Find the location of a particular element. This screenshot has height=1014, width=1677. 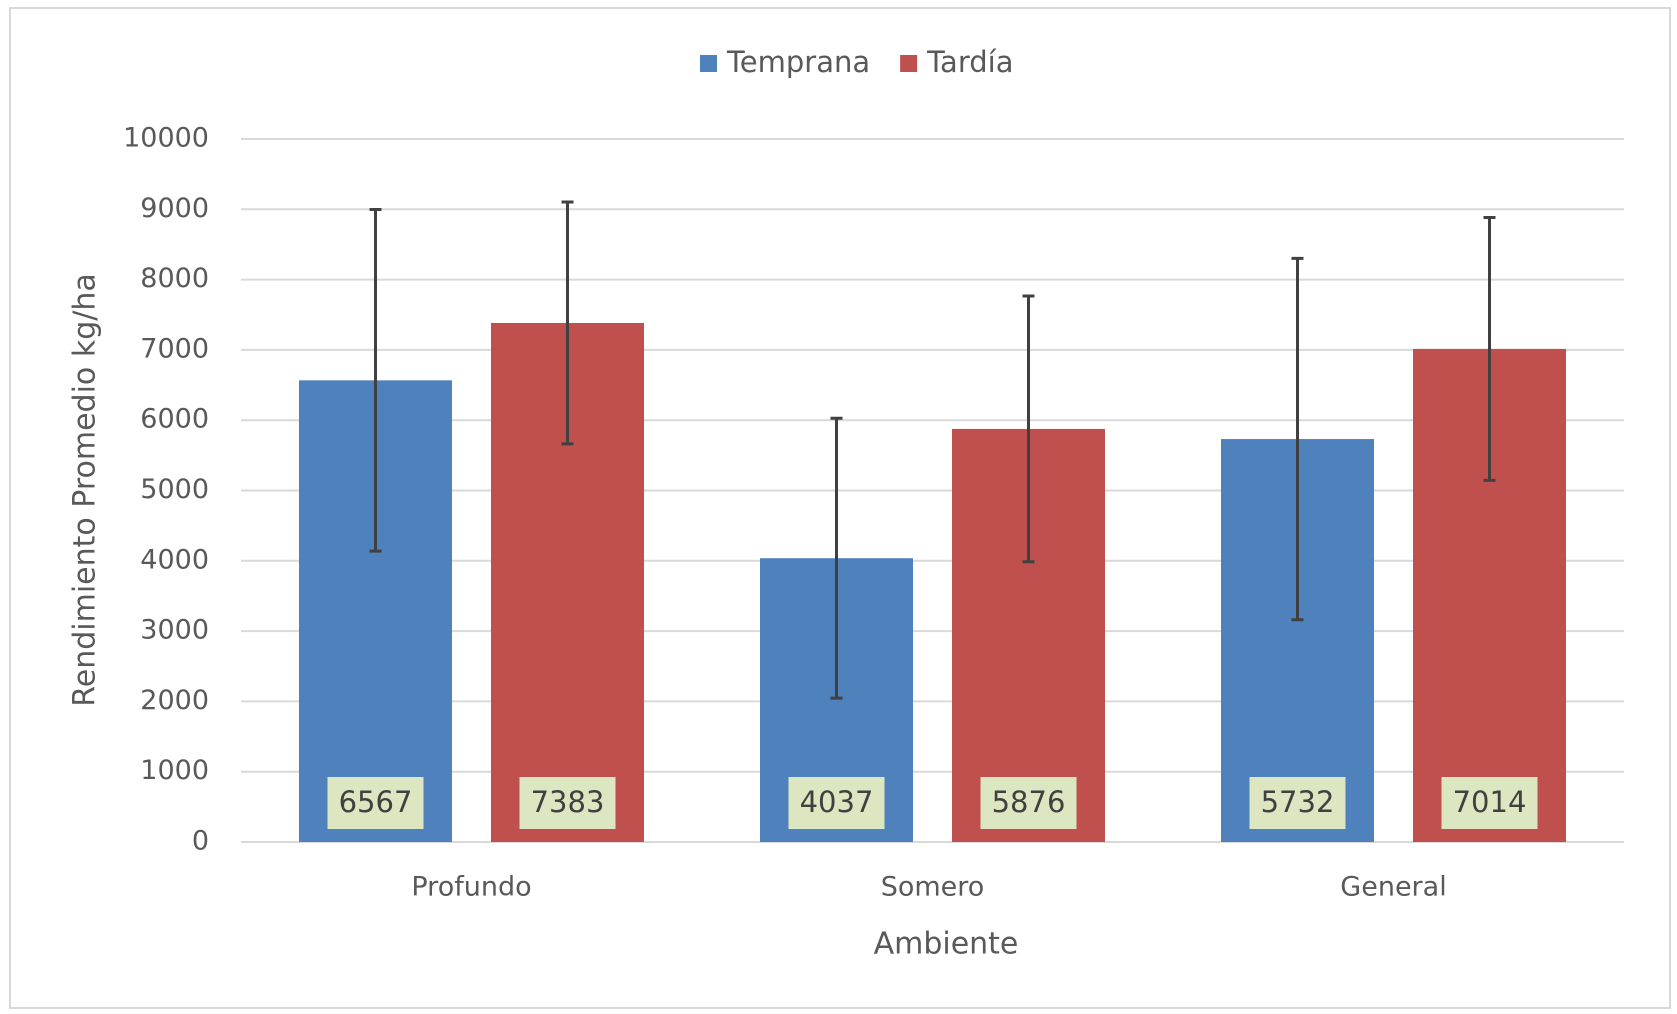

data-label: 7014 is located at coordinates (1490, 802).